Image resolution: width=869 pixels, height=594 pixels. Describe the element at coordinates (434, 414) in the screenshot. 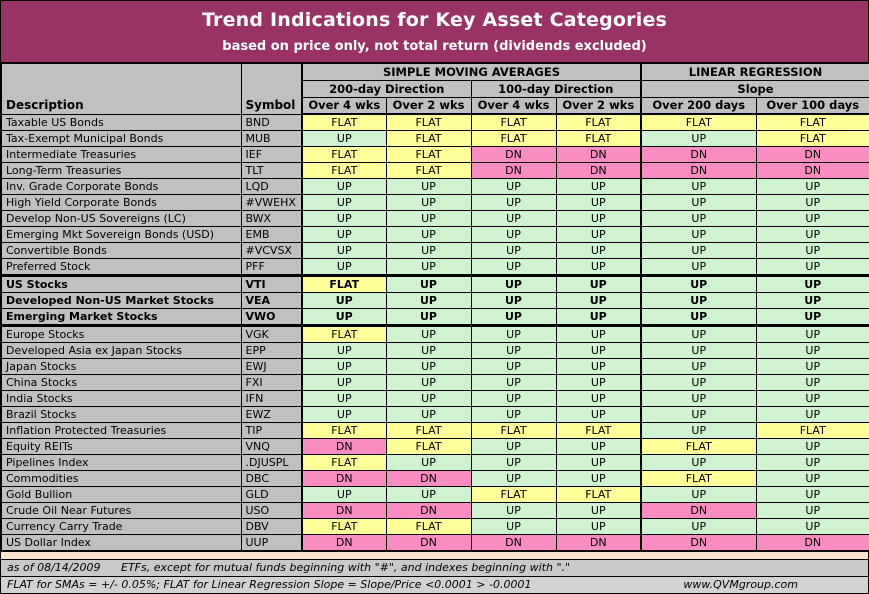

I see `table-row: Brazil Stocks EWZ UP UP UP UP UP UP` at that location.